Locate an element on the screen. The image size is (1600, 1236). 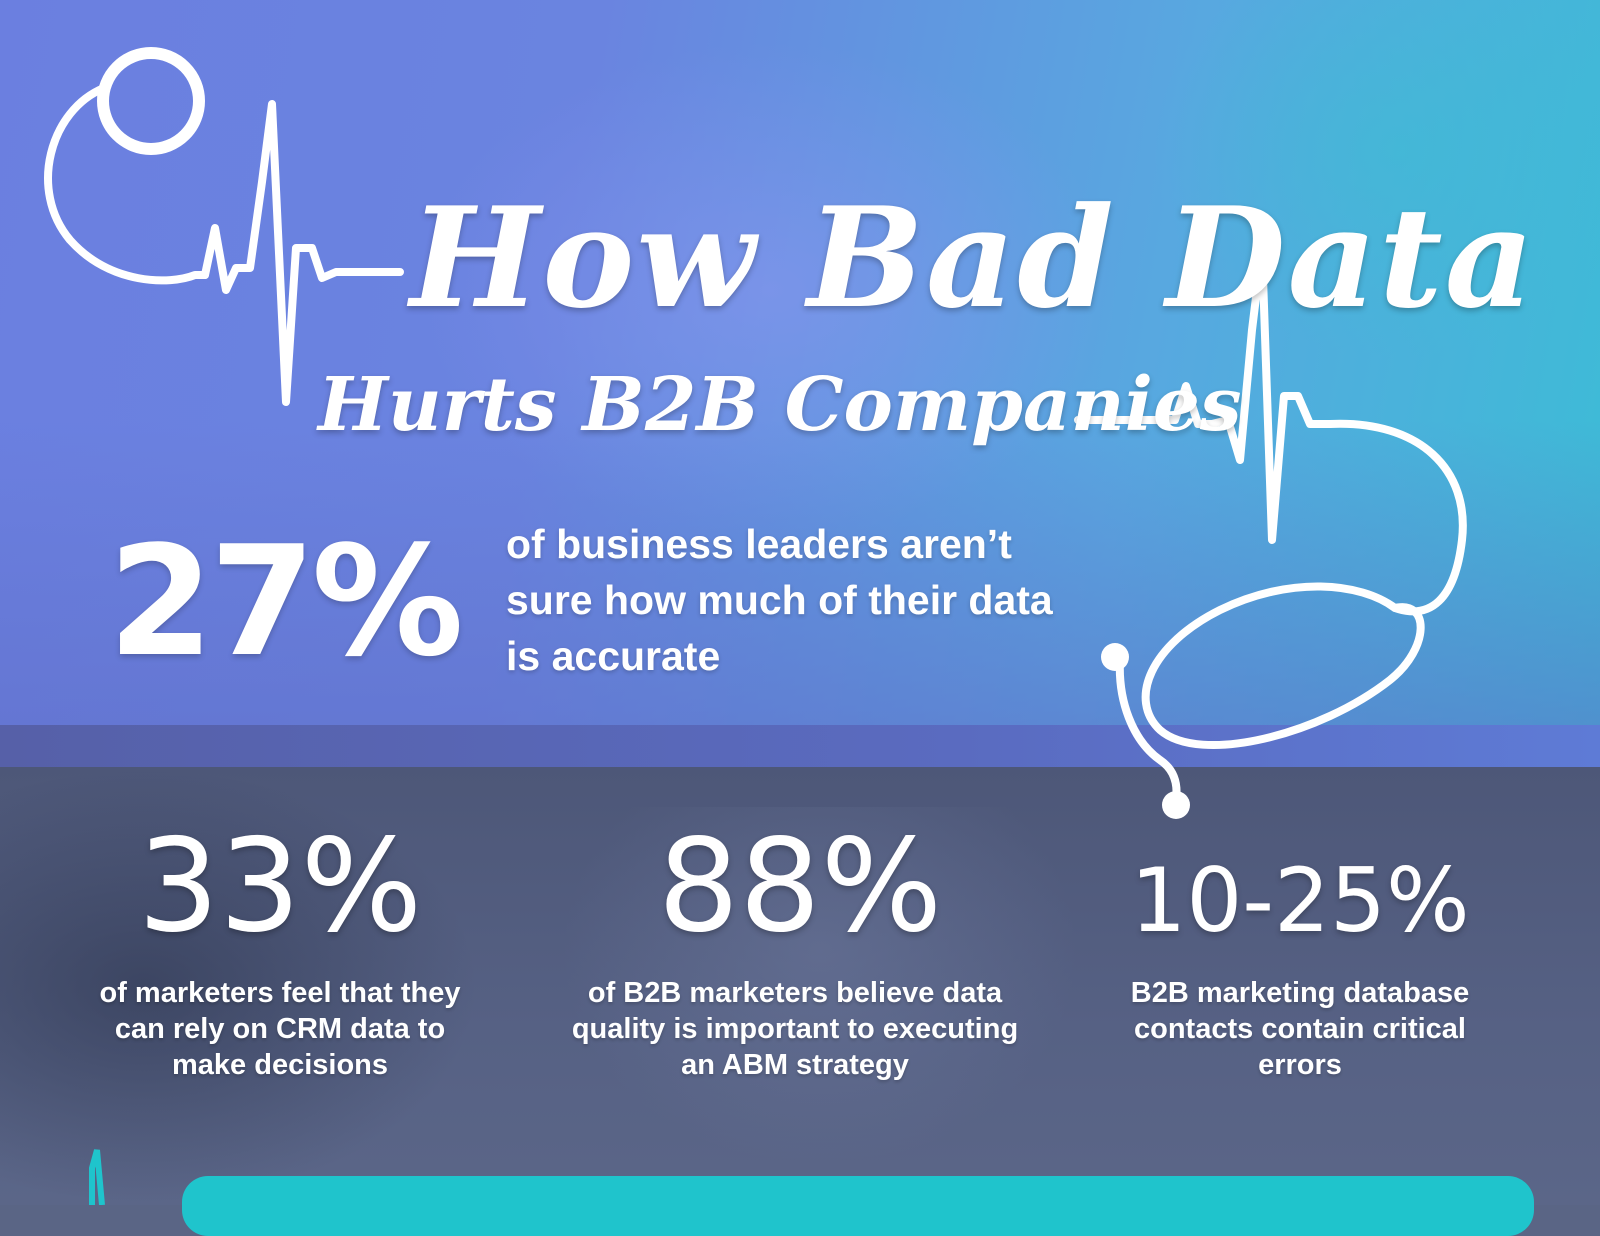
hero-stat-value: 27% is located at coordinates (286, 601).